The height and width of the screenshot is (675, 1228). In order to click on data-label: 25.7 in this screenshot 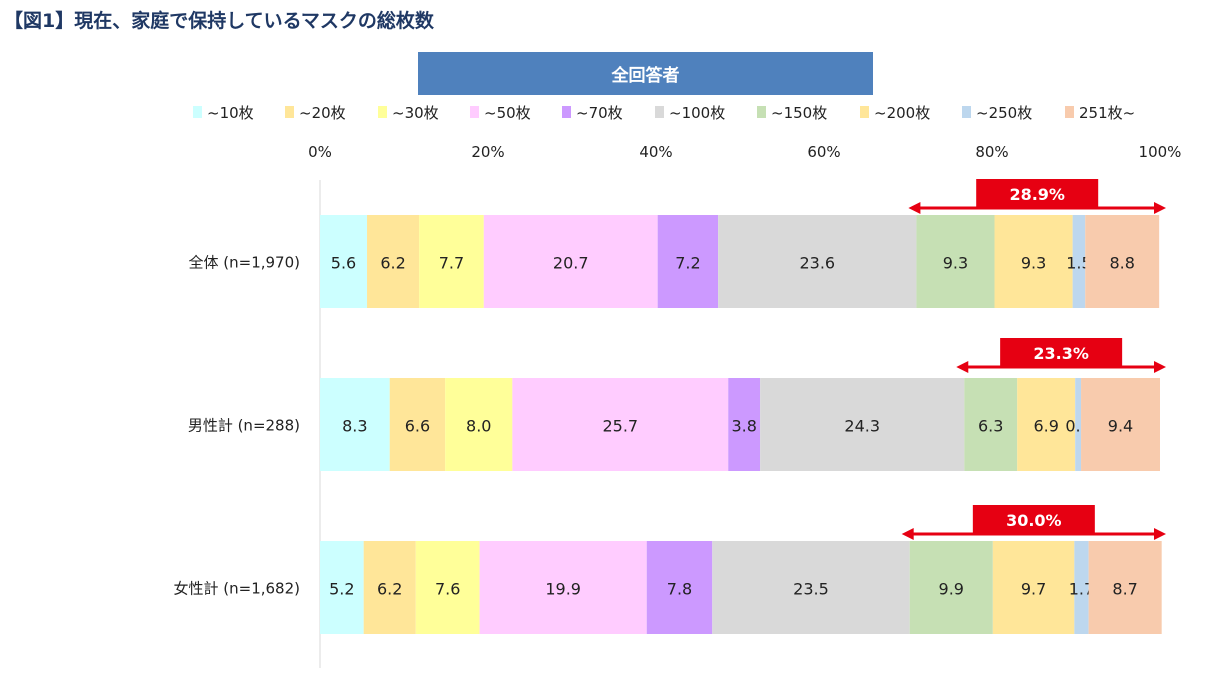, I will do `click(620, 426)`.